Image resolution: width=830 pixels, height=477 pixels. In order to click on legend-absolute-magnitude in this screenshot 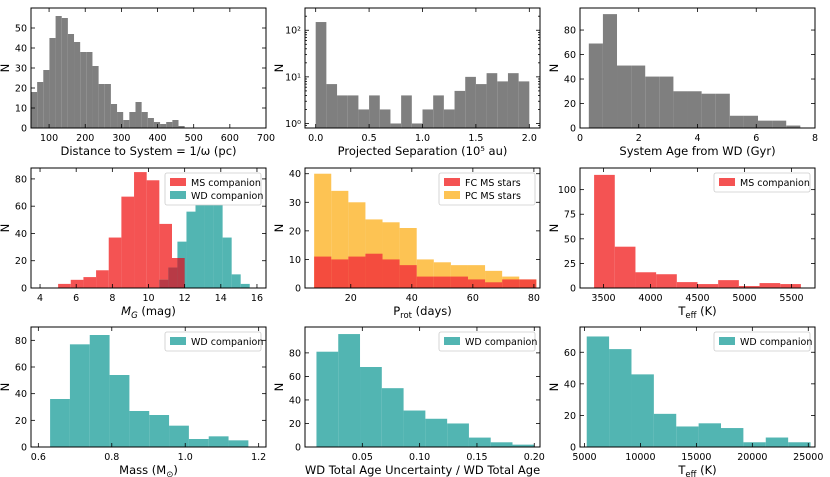, I will do `click(213, 189)`.